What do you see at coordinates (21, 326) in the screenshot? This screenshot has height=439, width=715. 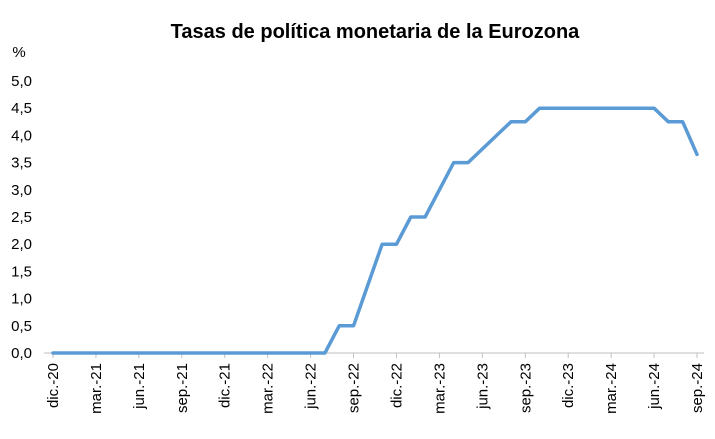 I see `y-tick-label: 0,5` at bounding box center [21, 326].